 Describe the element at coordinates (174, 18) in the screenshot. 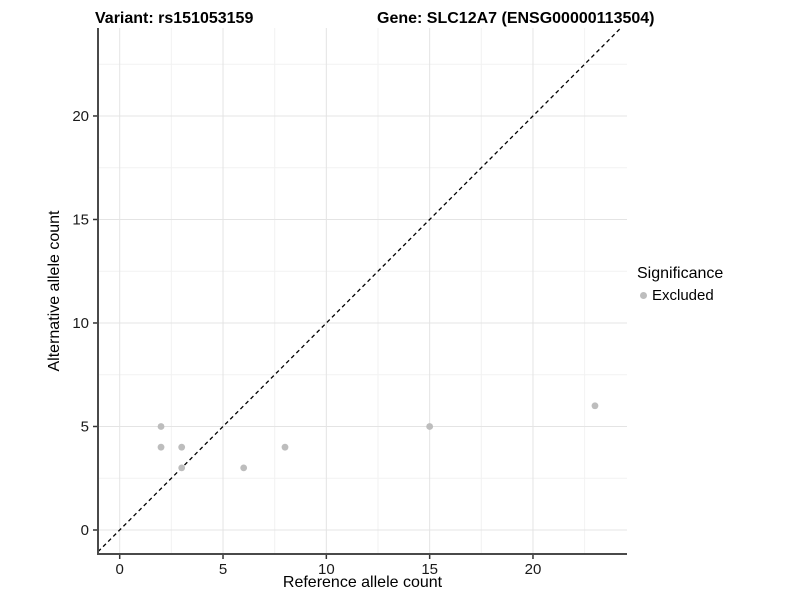

I see `variant-title: Variant: rs151053159` at that location.